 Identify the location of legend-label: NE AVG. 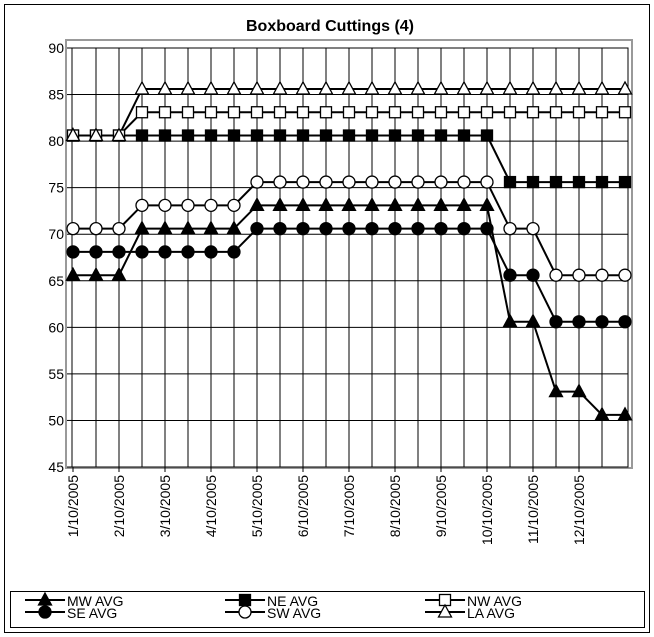
(292, 601).